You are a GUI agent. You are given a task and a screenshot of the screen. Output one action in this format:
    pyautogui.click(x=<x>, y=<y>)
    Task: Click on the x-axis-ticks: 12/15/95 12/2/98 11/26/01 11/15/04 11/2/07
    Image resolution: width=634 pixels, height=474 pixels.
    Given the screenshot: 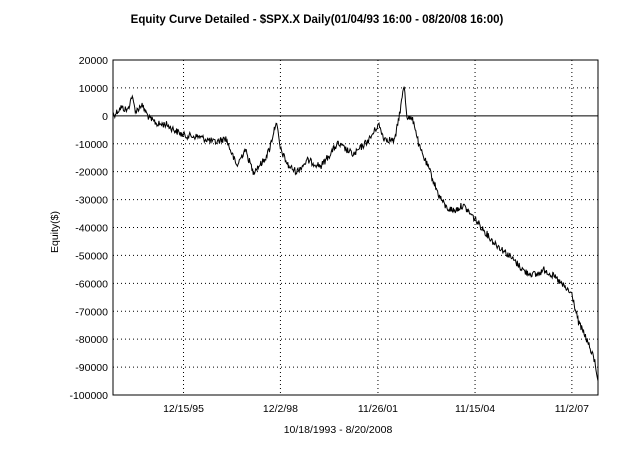 What is the action you would take?
    pyautogui.click(x=376, y=409)
    